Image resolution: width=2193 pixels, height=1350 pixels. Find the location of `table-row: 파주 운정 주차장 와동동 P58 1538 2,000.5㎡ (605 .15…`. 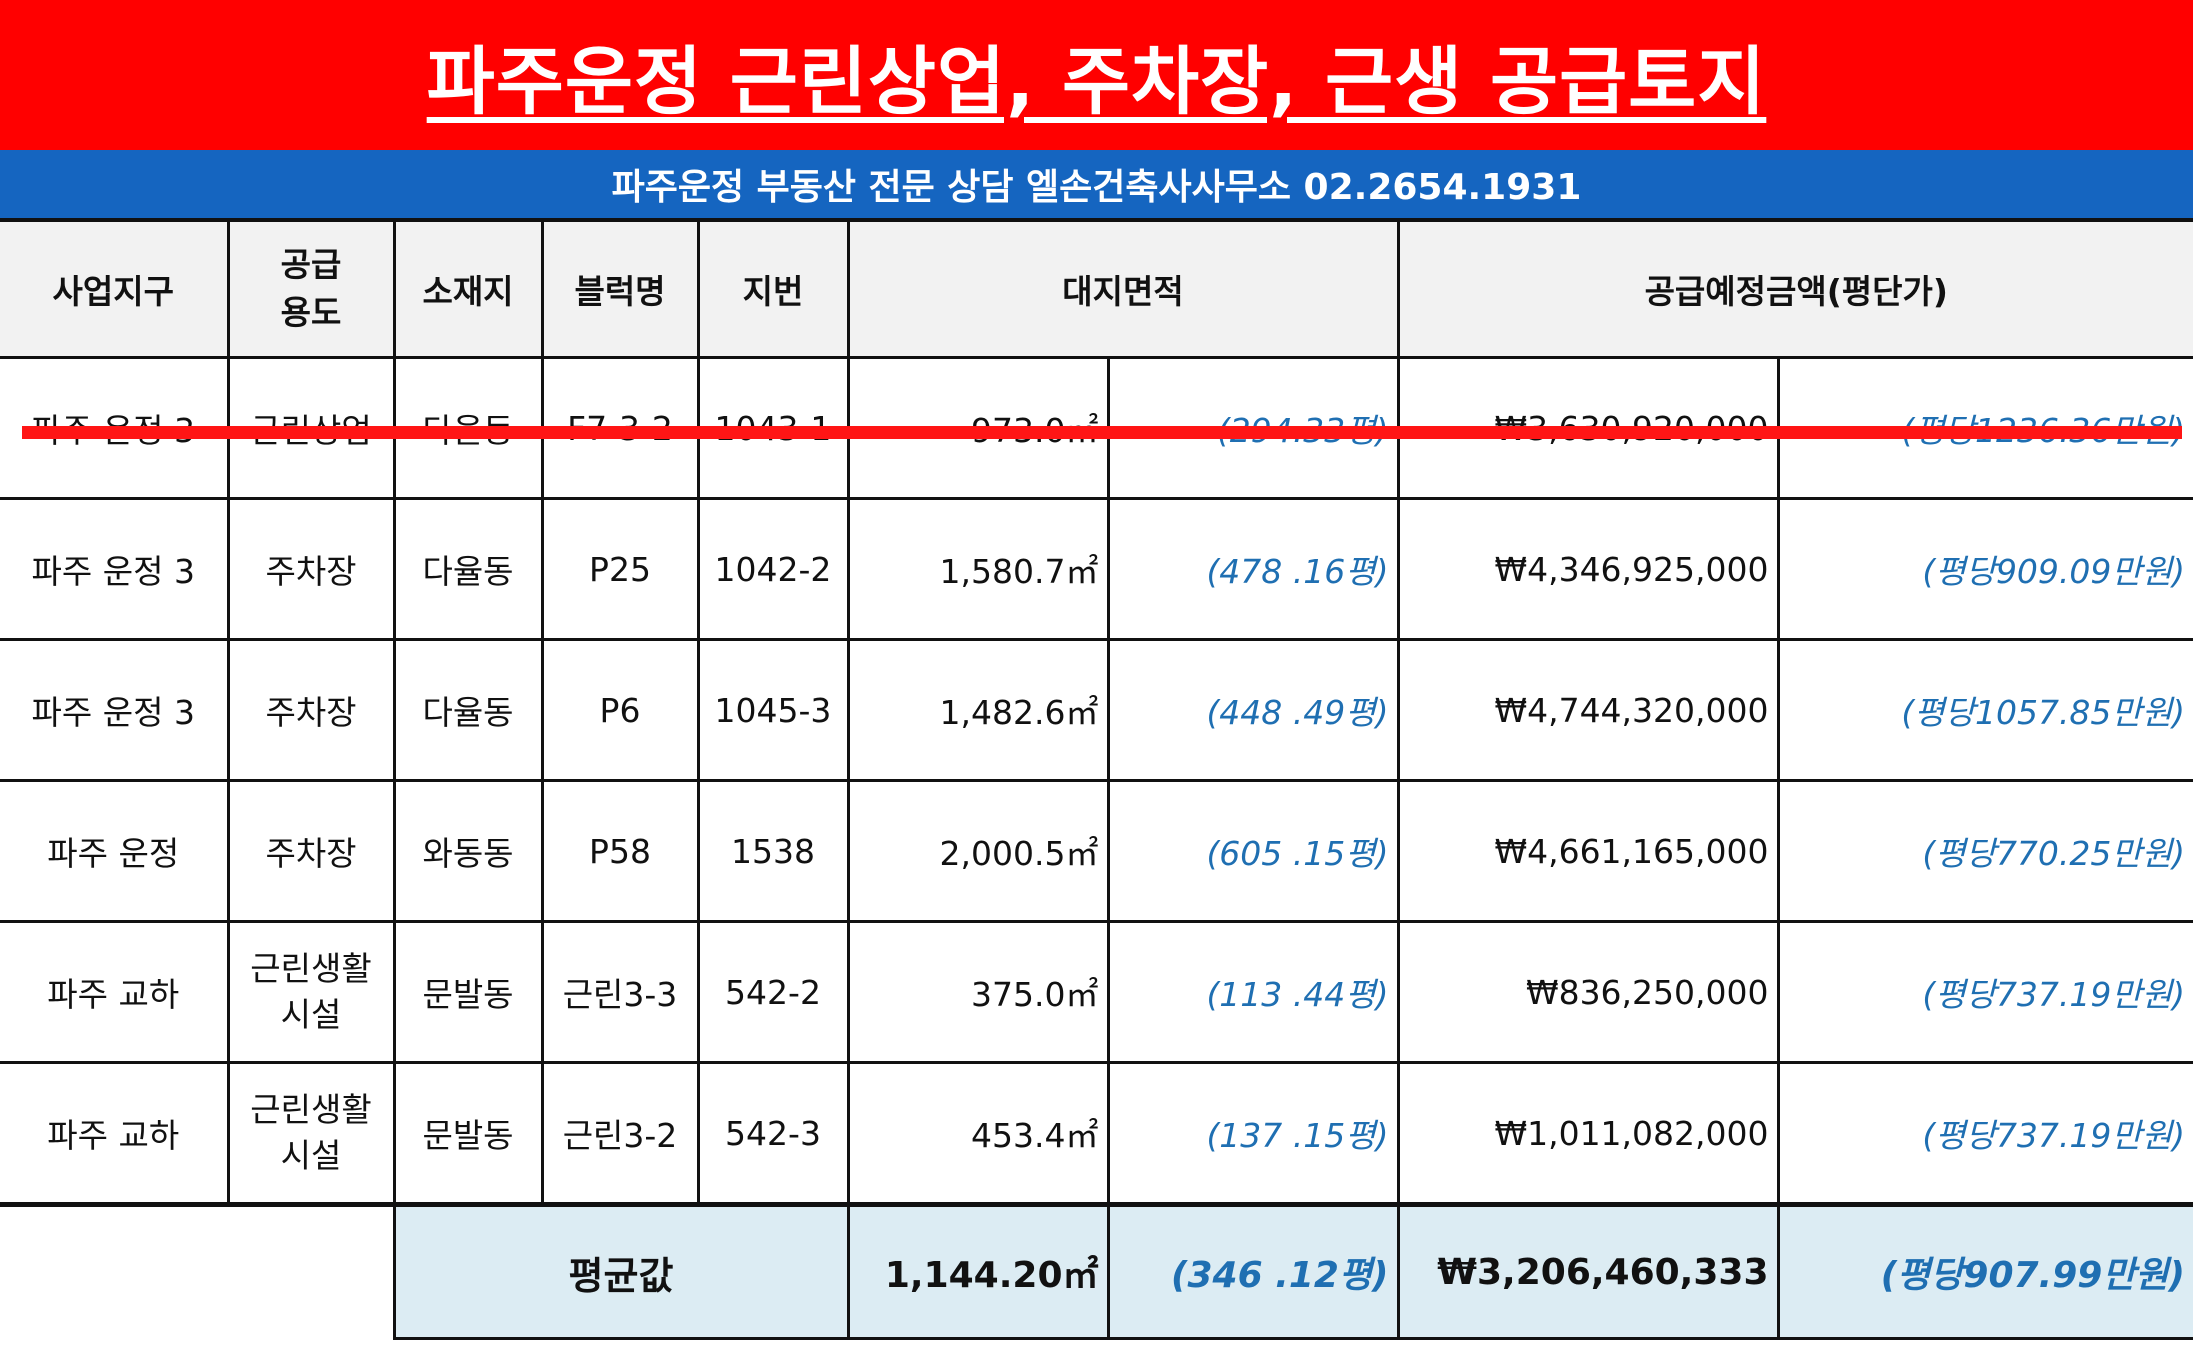

table-row: 파주 운정 주차장 와동동 P58 1538 2,000.5㎡ (605 .15… is located at coordinates (1096, 851).